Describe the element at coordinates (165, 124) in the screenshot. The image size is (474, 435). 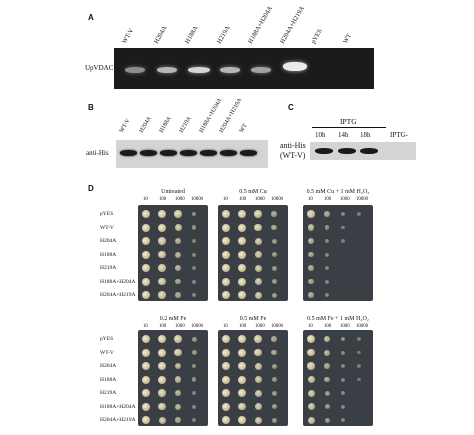
I see `panel-b-lane-label: H188A` at that location.